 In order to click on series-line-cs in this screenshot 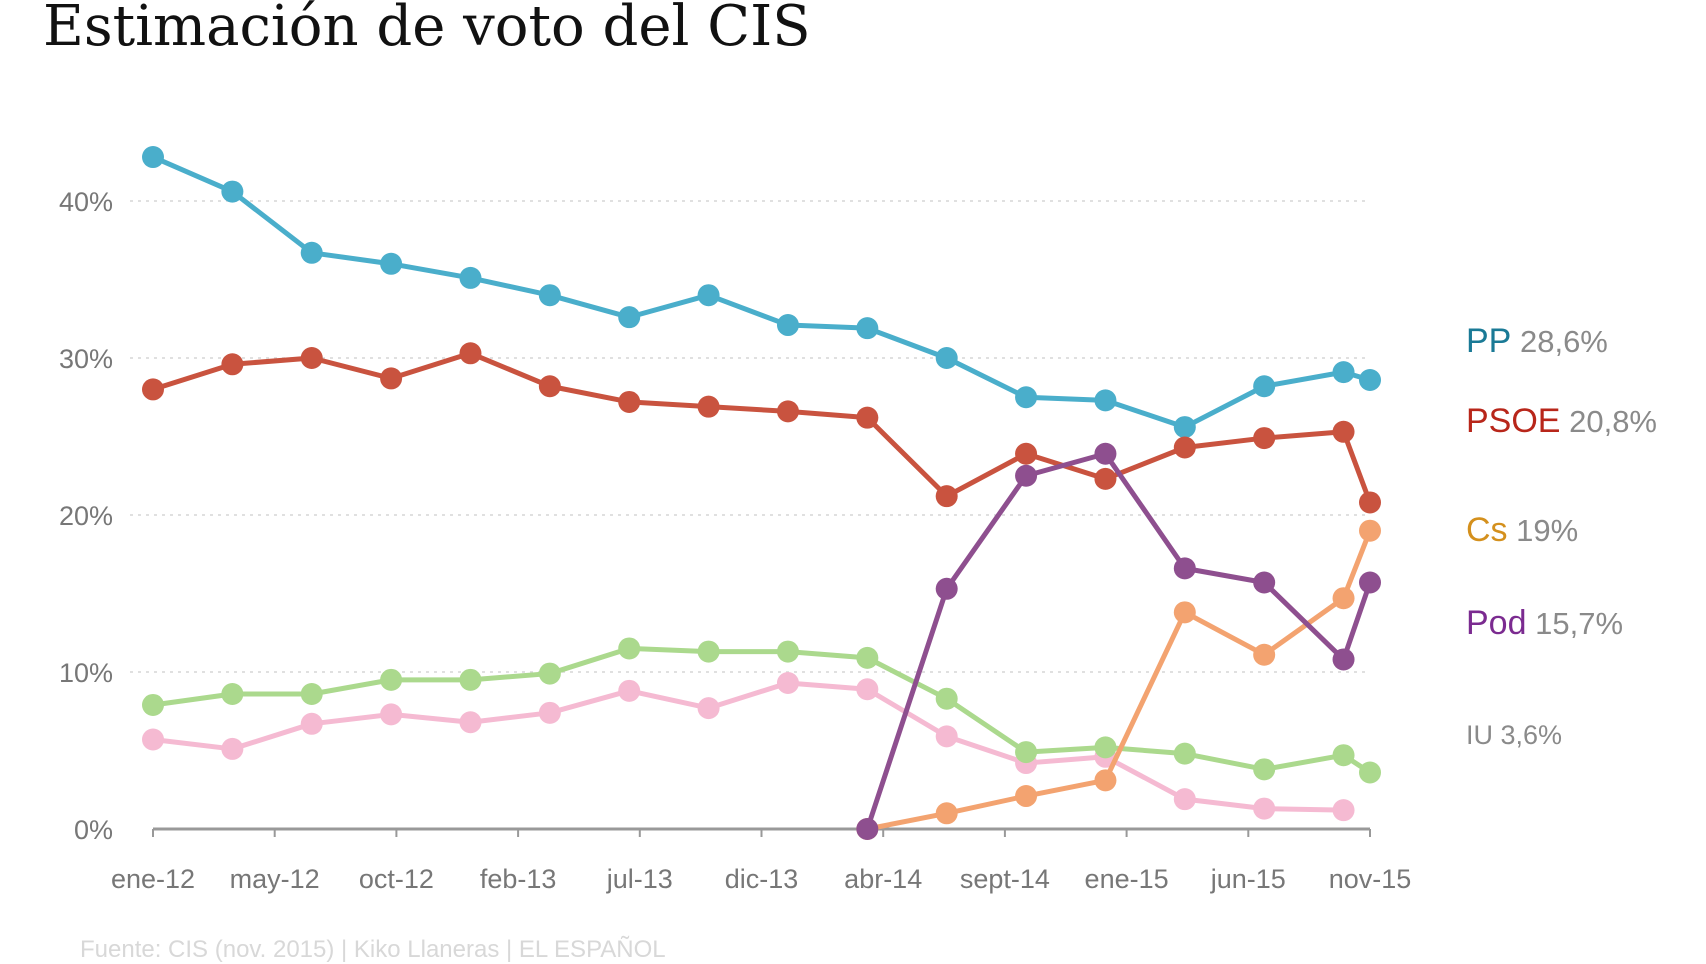, I will do `click(1119, 680)`.